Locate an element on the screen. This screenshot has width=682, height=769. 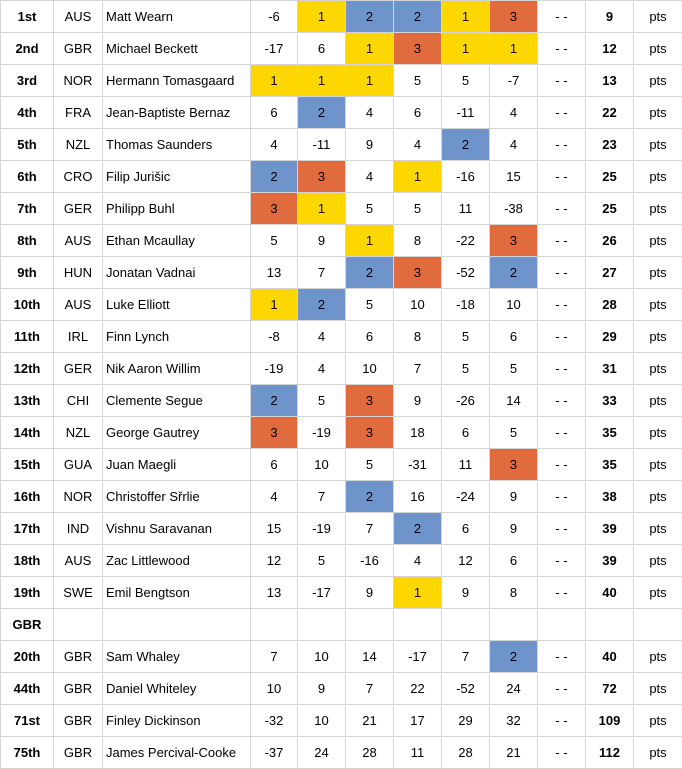
rank-cell: 18th is located at coordinates (27, 560).